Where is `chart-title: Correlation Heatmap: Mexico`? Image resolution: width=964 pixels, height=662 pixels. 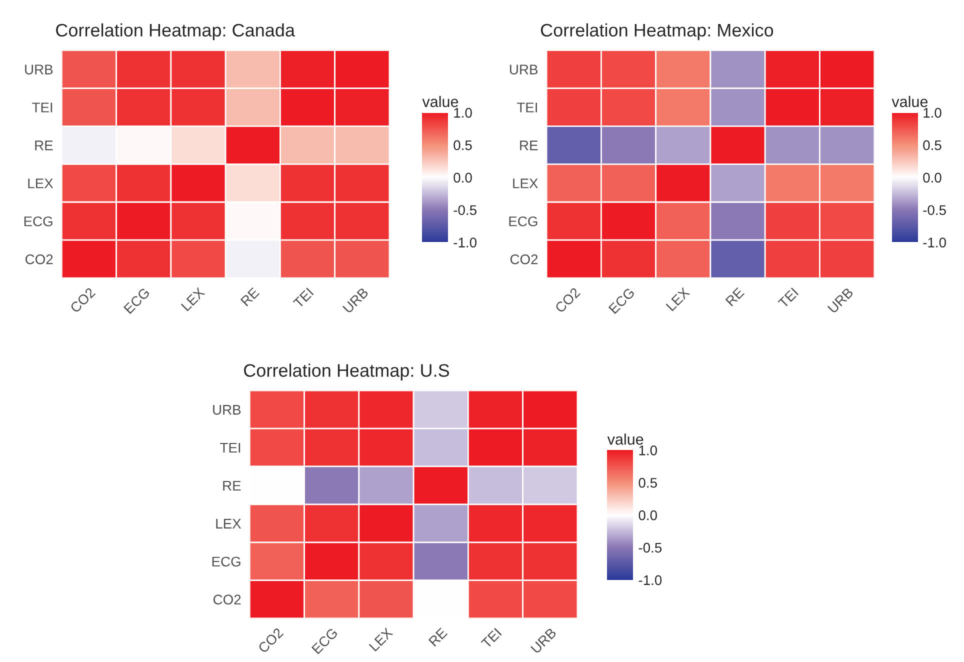
chart-title: Correlation Heatmap: Mexico is located at coordinates (657, 31).